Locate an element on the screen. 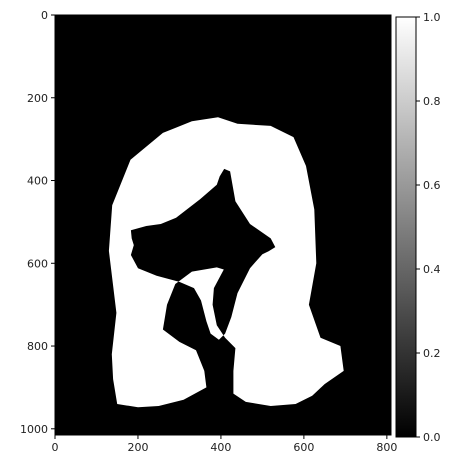 The width and height of the screenshot is (454, 470). colorbar-frame is located at coordinates (406, 227).